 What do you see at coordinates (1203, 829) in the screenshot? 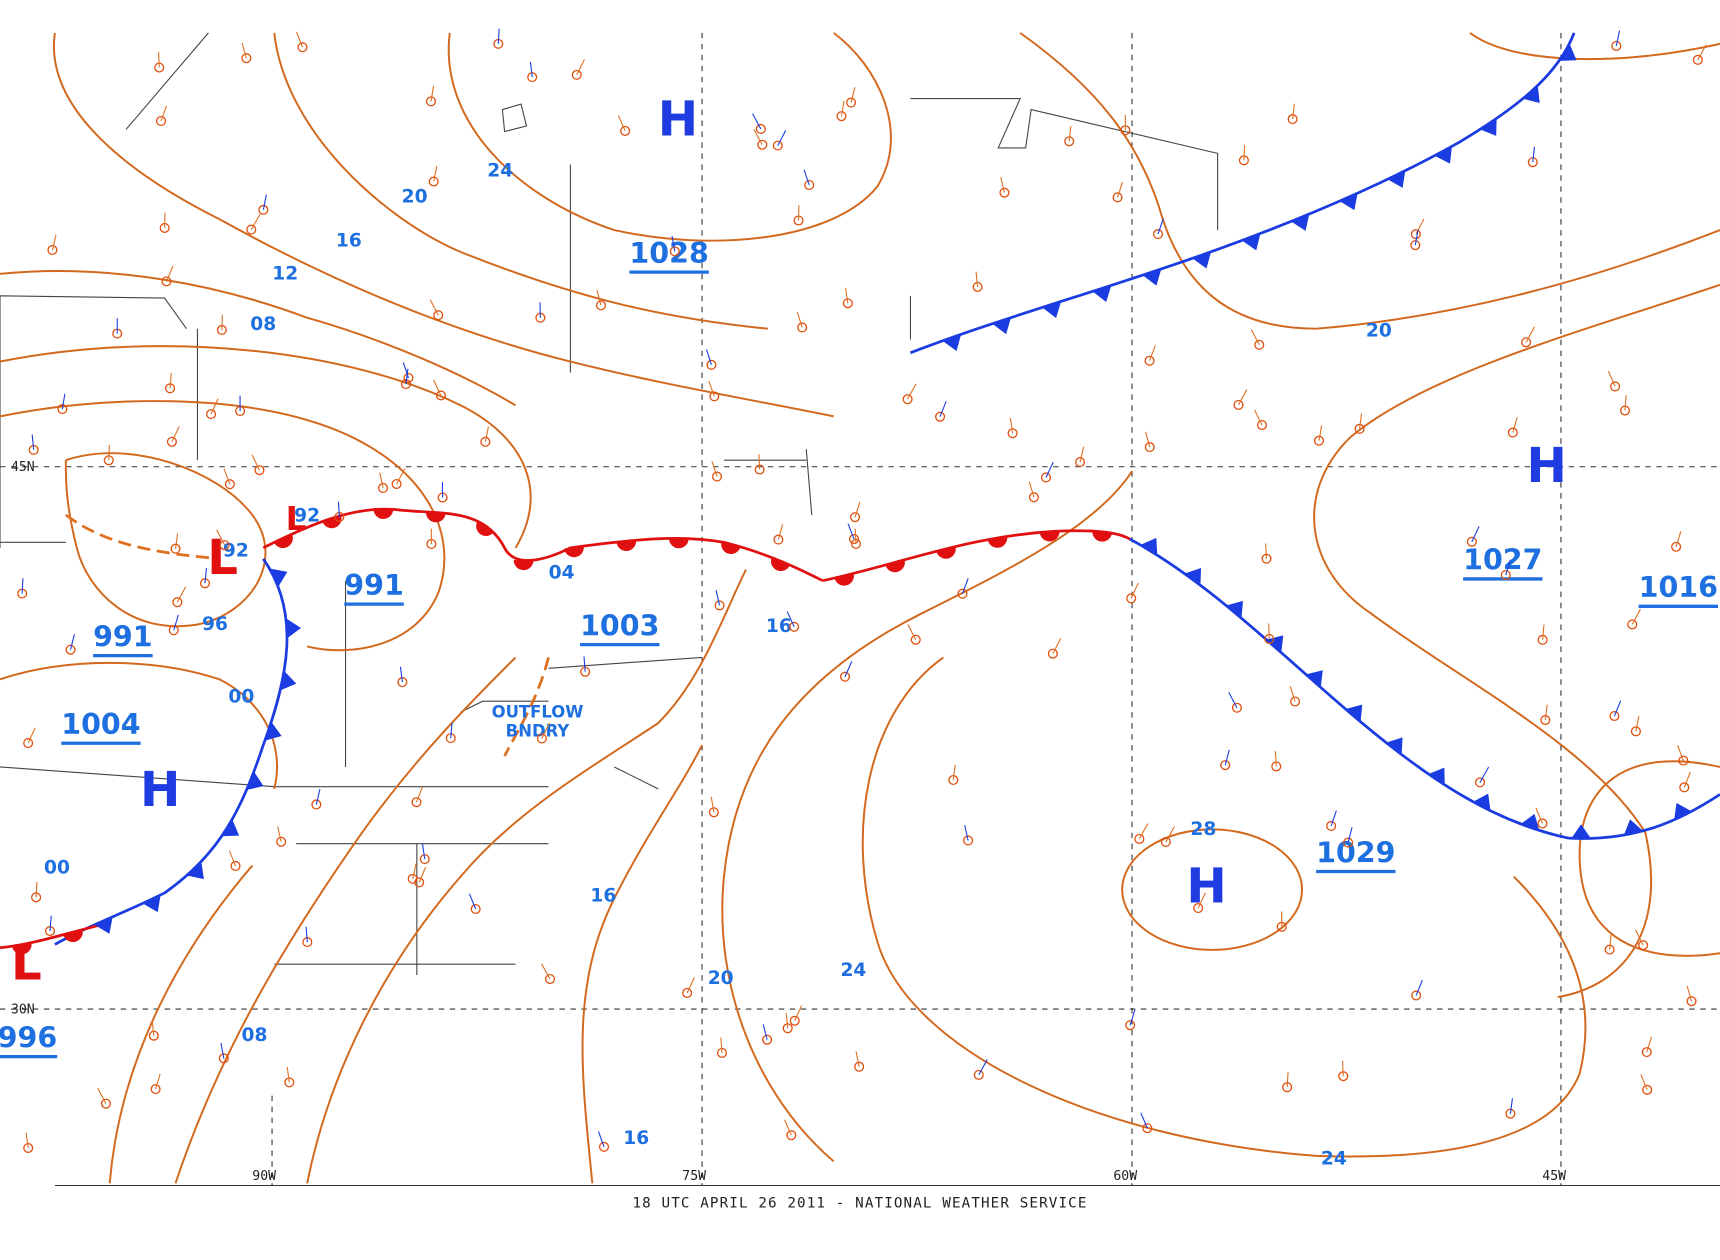
I see `isobar-label: 28` at bounding box center [1203, 829].